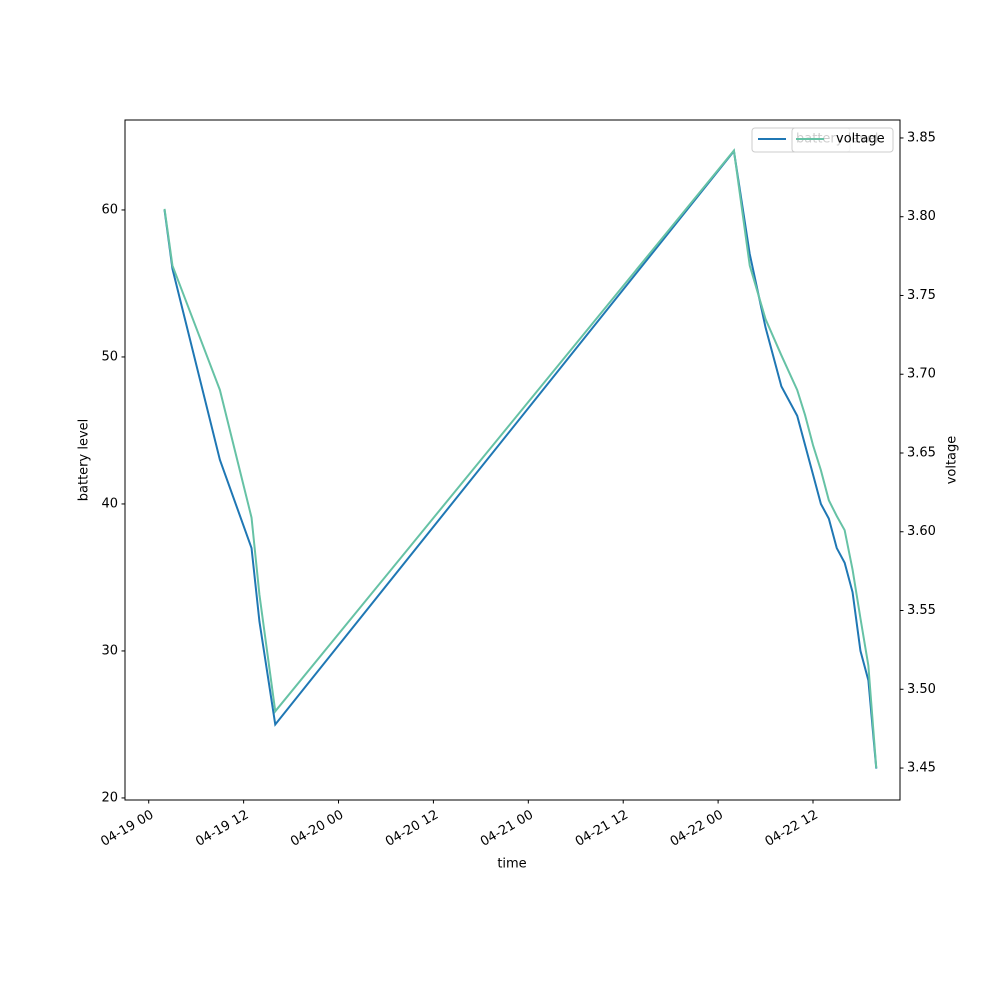  What do you see at coordinates (921, 689) in the screenshot?
I see `y2-tick-label: 3.50` at bounding box center [921, 689].